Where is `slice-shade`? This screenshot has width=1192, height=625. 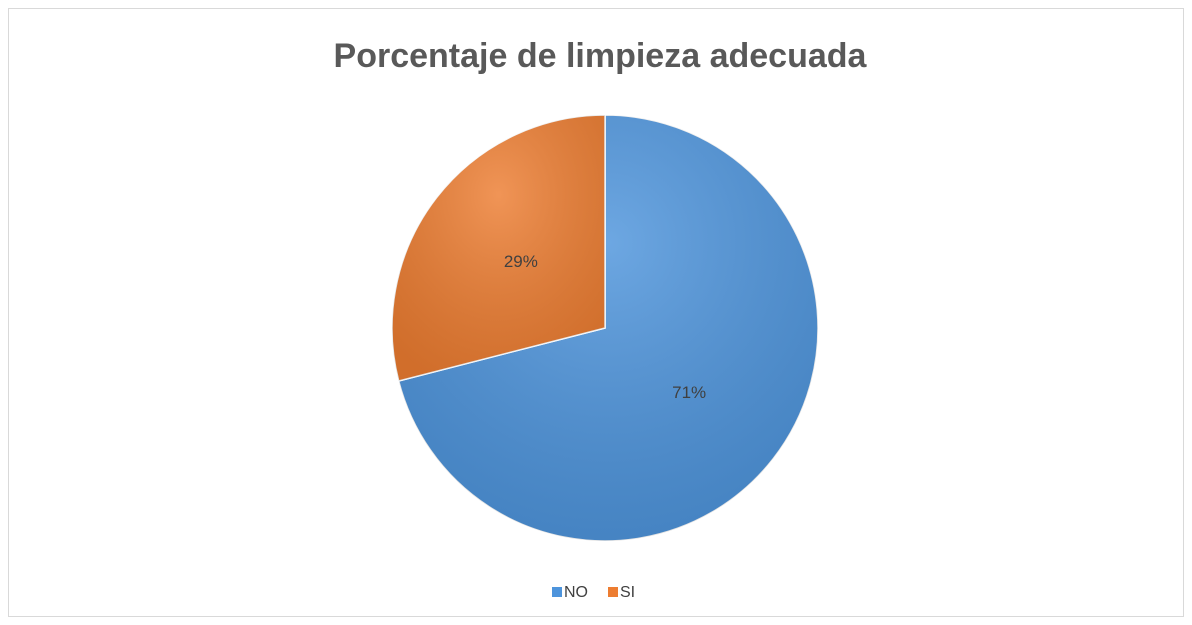 slice-shade is located at coordinates (498, 248).